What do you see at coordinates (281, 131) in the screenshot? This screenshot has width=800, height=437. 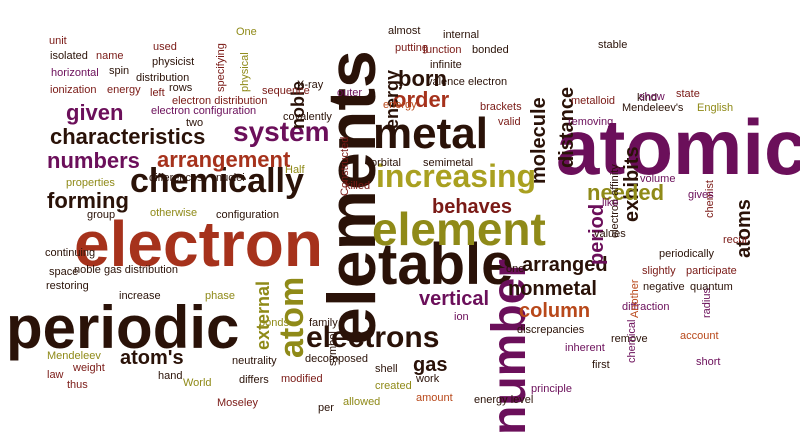 I see `cloud-word: system` at bounding box center [281, 131].